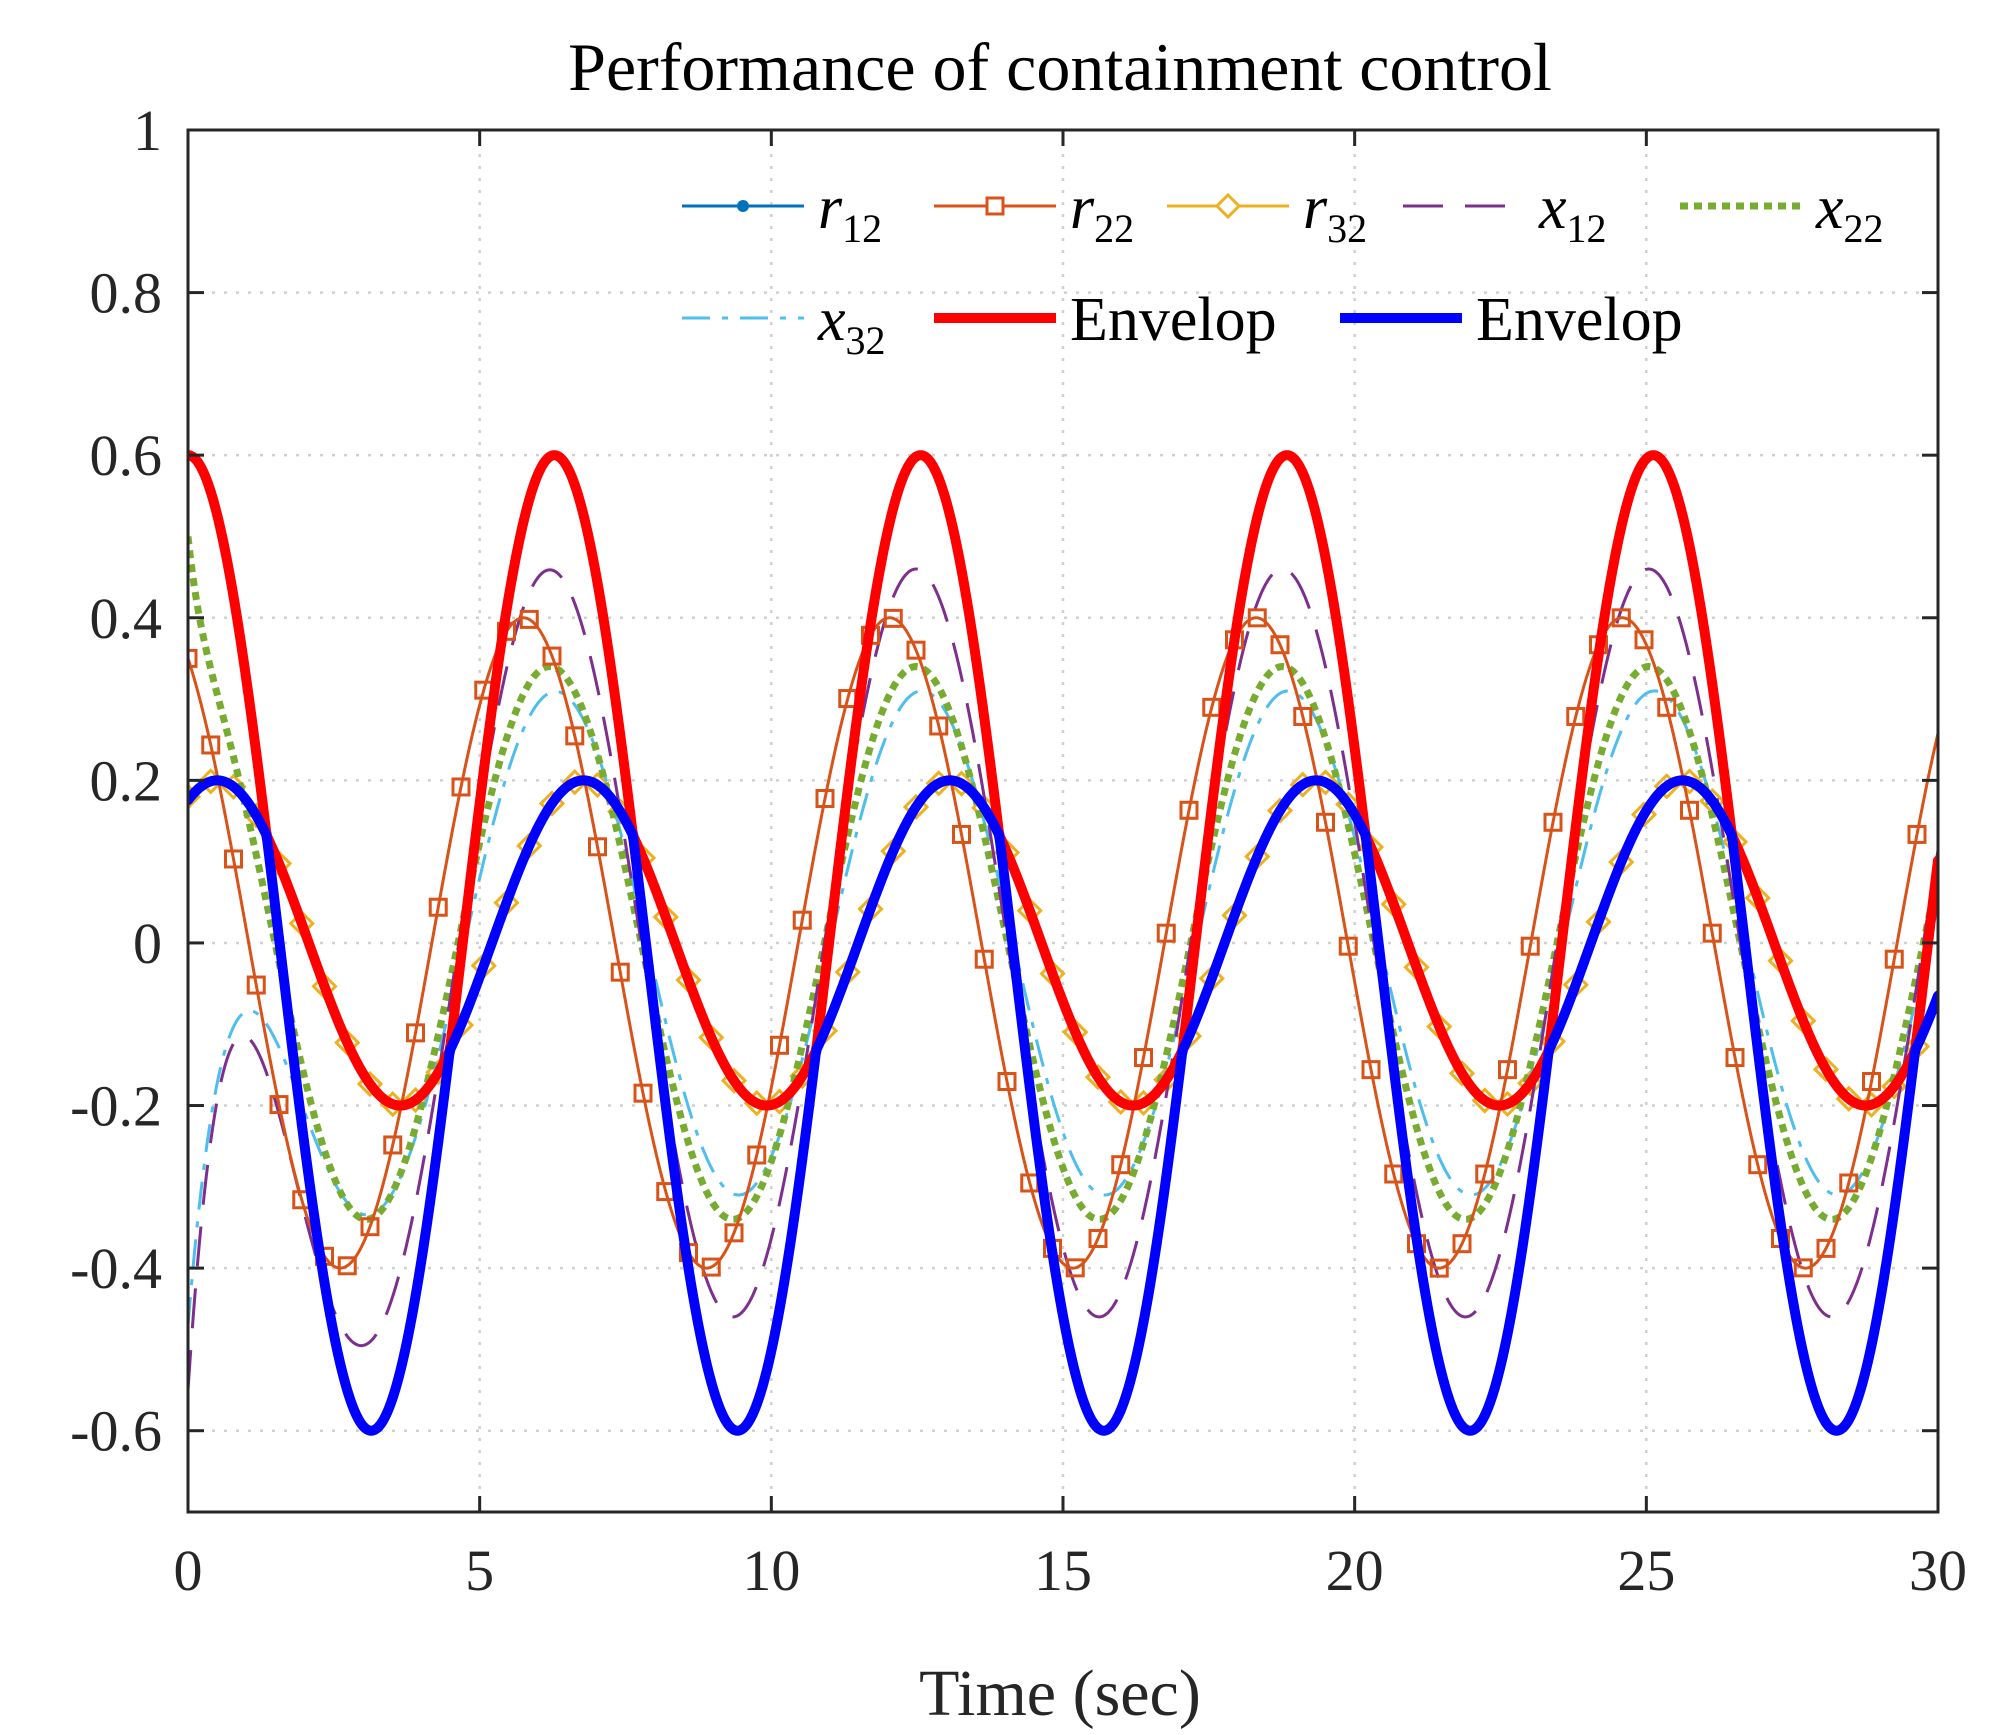  What do you see at coordinates (1579, 320) in the screenshot?
I see `legend-label-env_lower: Envelop` at bounding box center [1579, 320].